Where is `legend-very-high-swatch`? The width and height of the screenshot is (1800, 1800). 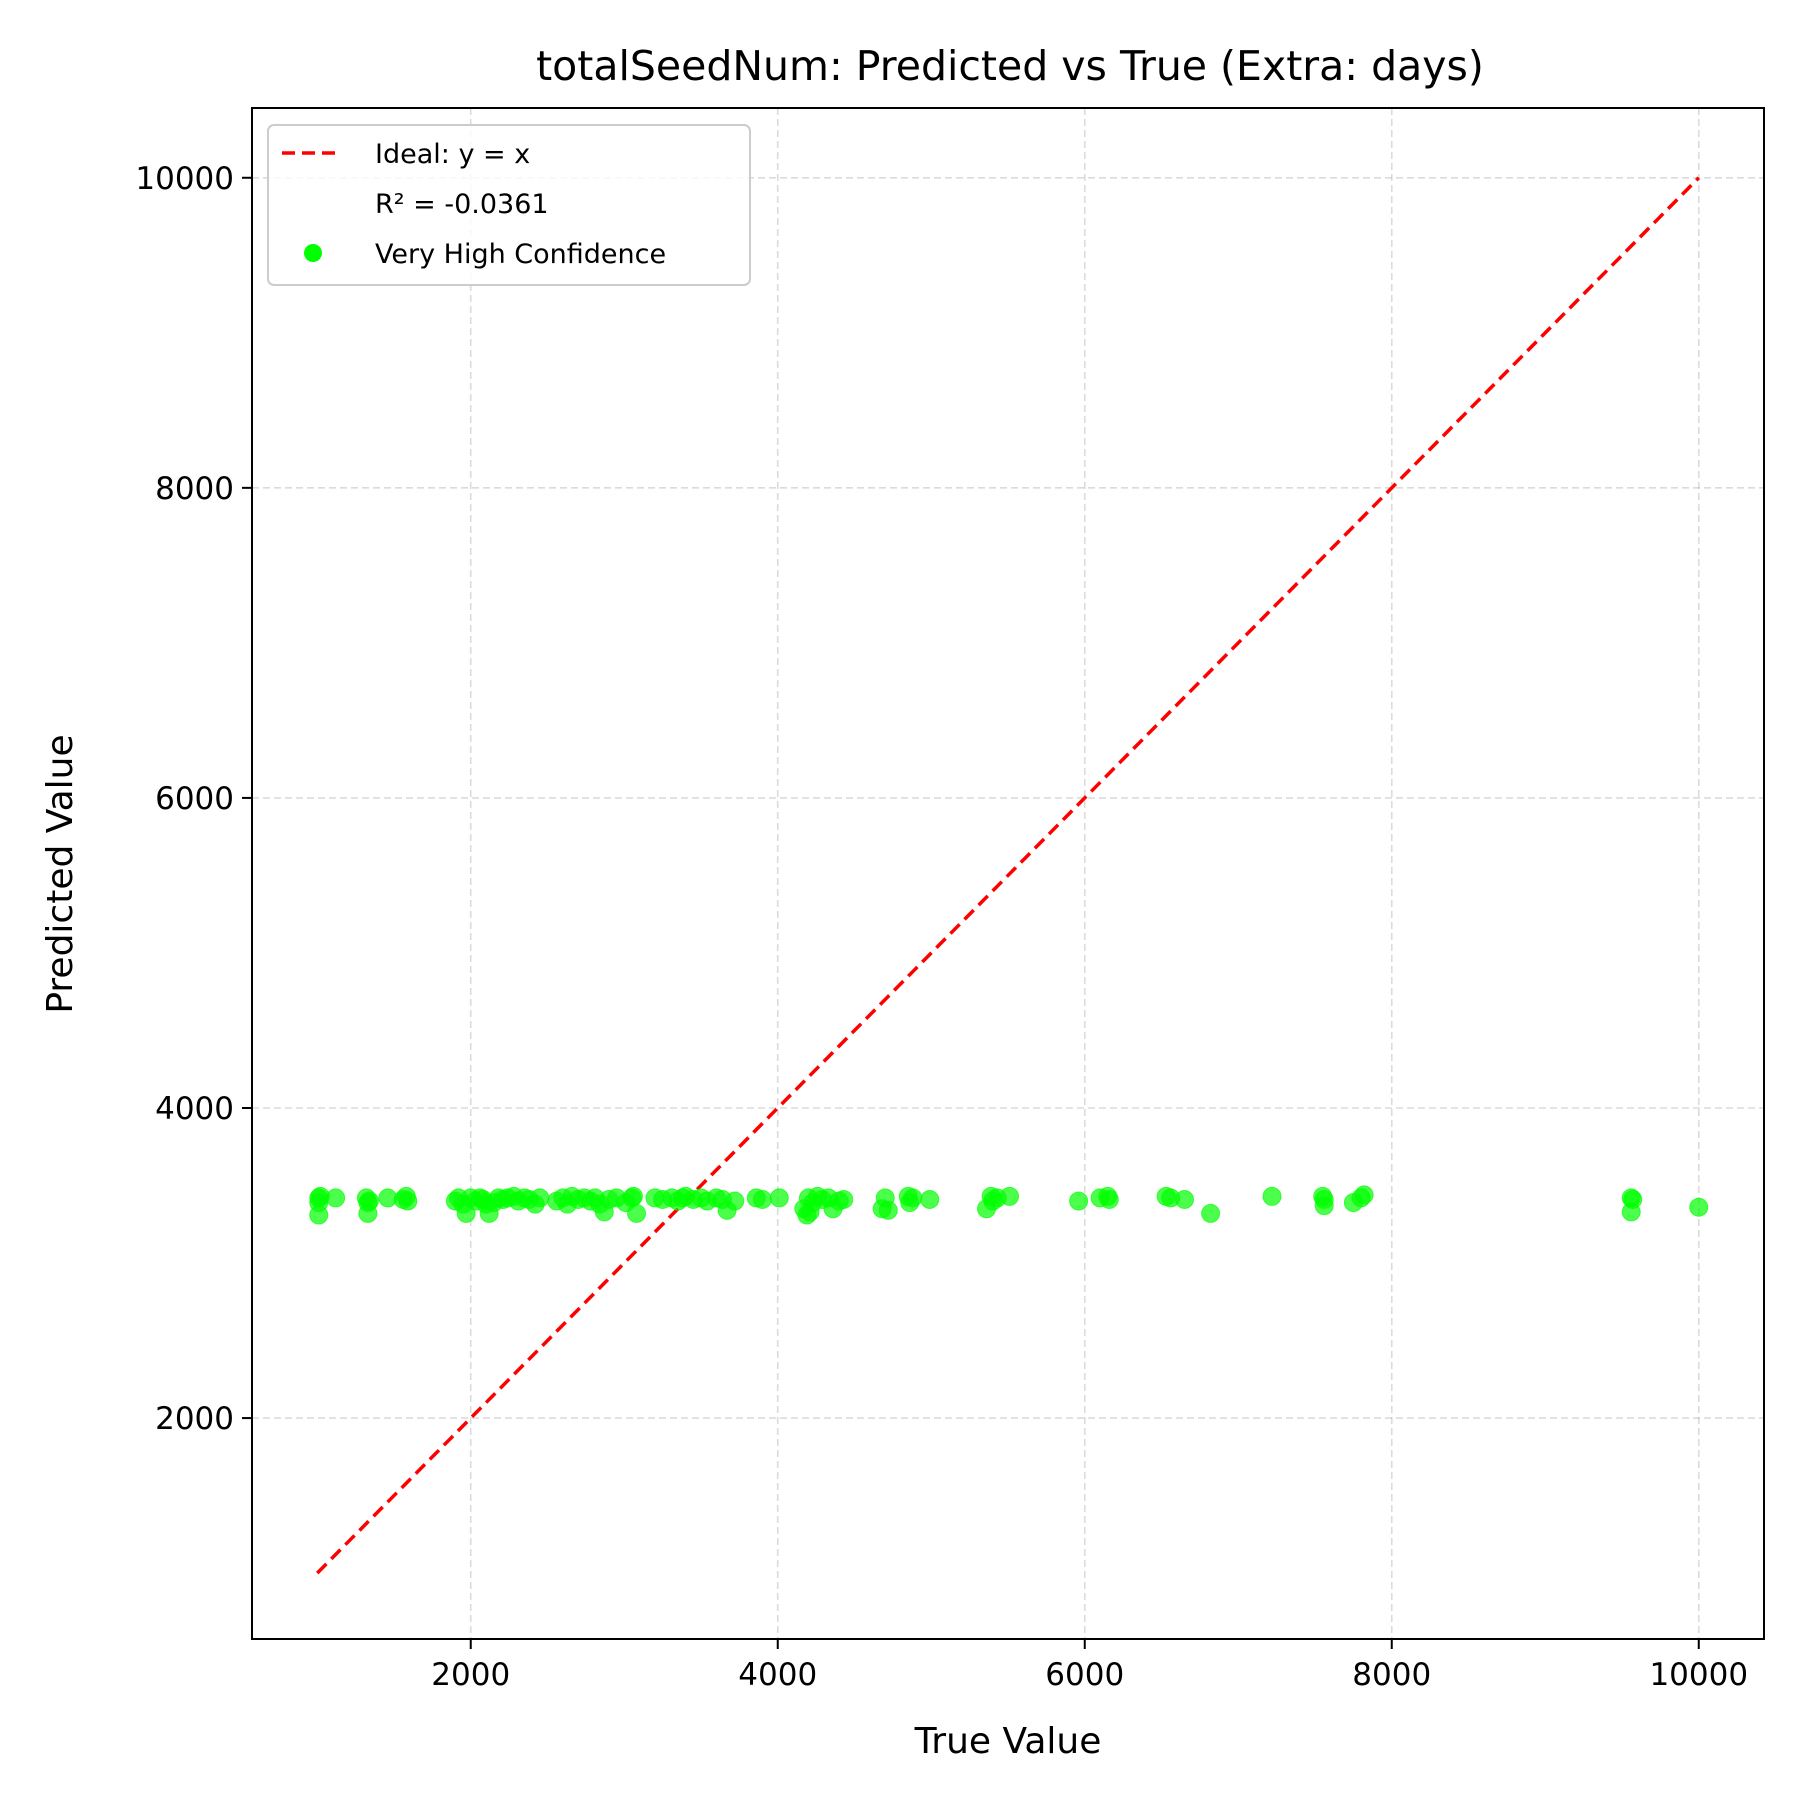 legend-very-high-swatch is located at coordinates (313, 253).